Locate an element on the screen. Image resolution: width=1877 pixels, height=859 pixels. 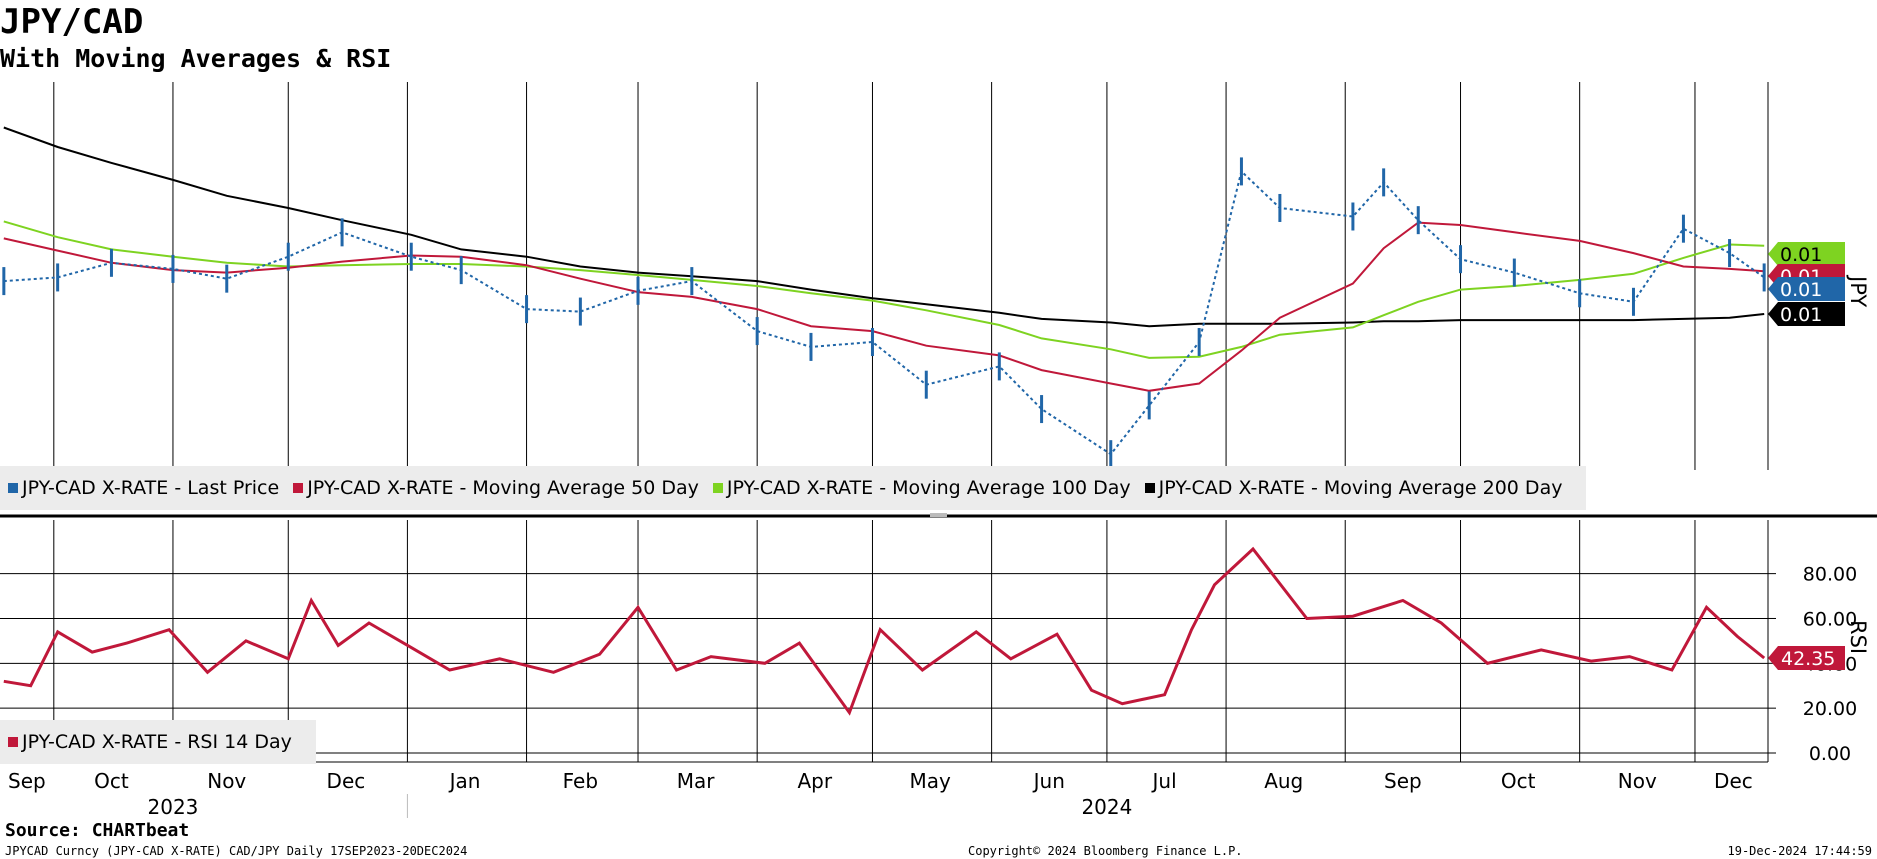
legend-label-0: JPY-CAD X-RATE - Last Price is located at coordinates (151, 488).